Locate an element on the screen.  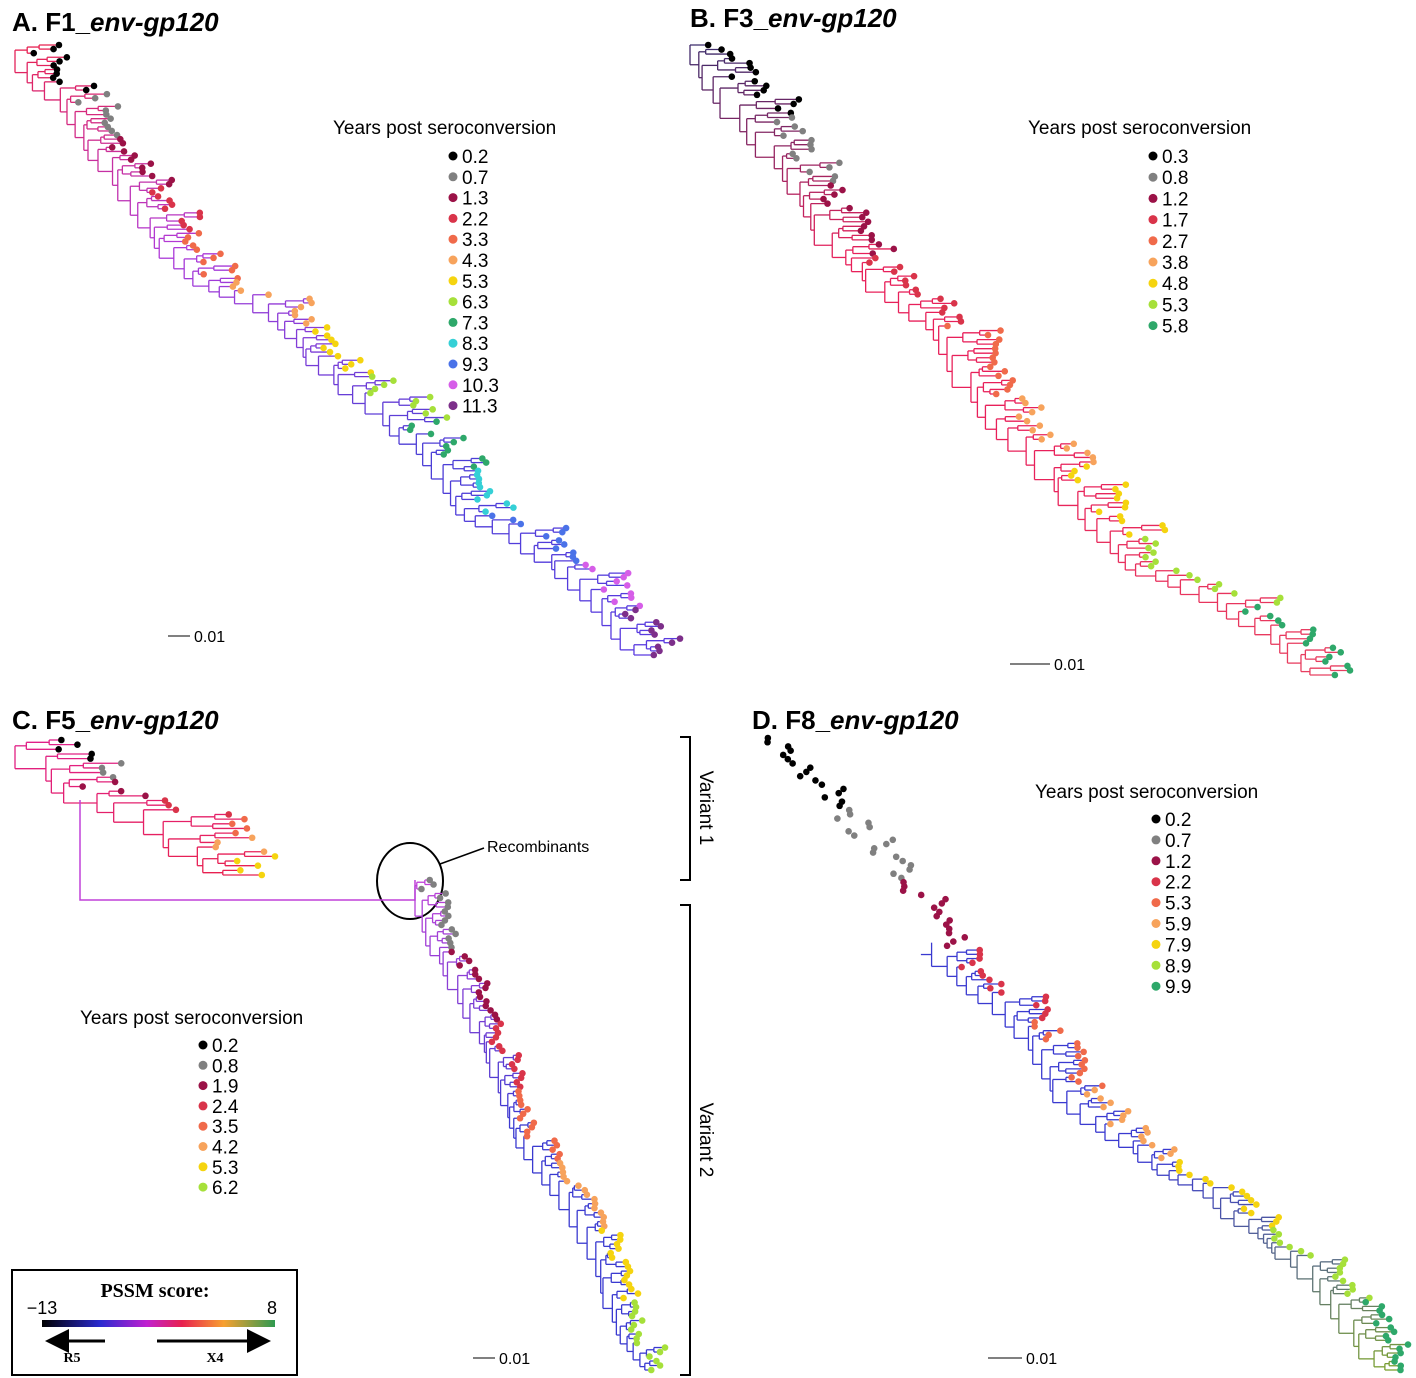
legend-item: 11.3 is located at coordinates (480, 407).